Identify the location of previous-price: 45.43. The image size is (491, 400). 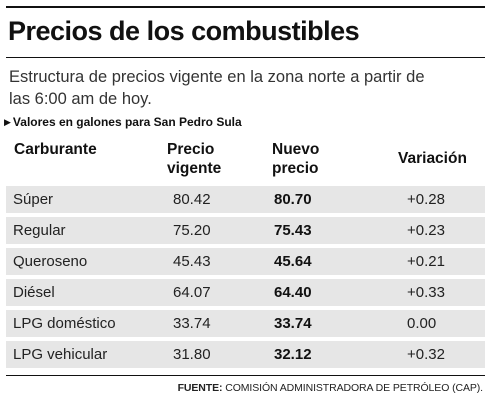
(192, 261).